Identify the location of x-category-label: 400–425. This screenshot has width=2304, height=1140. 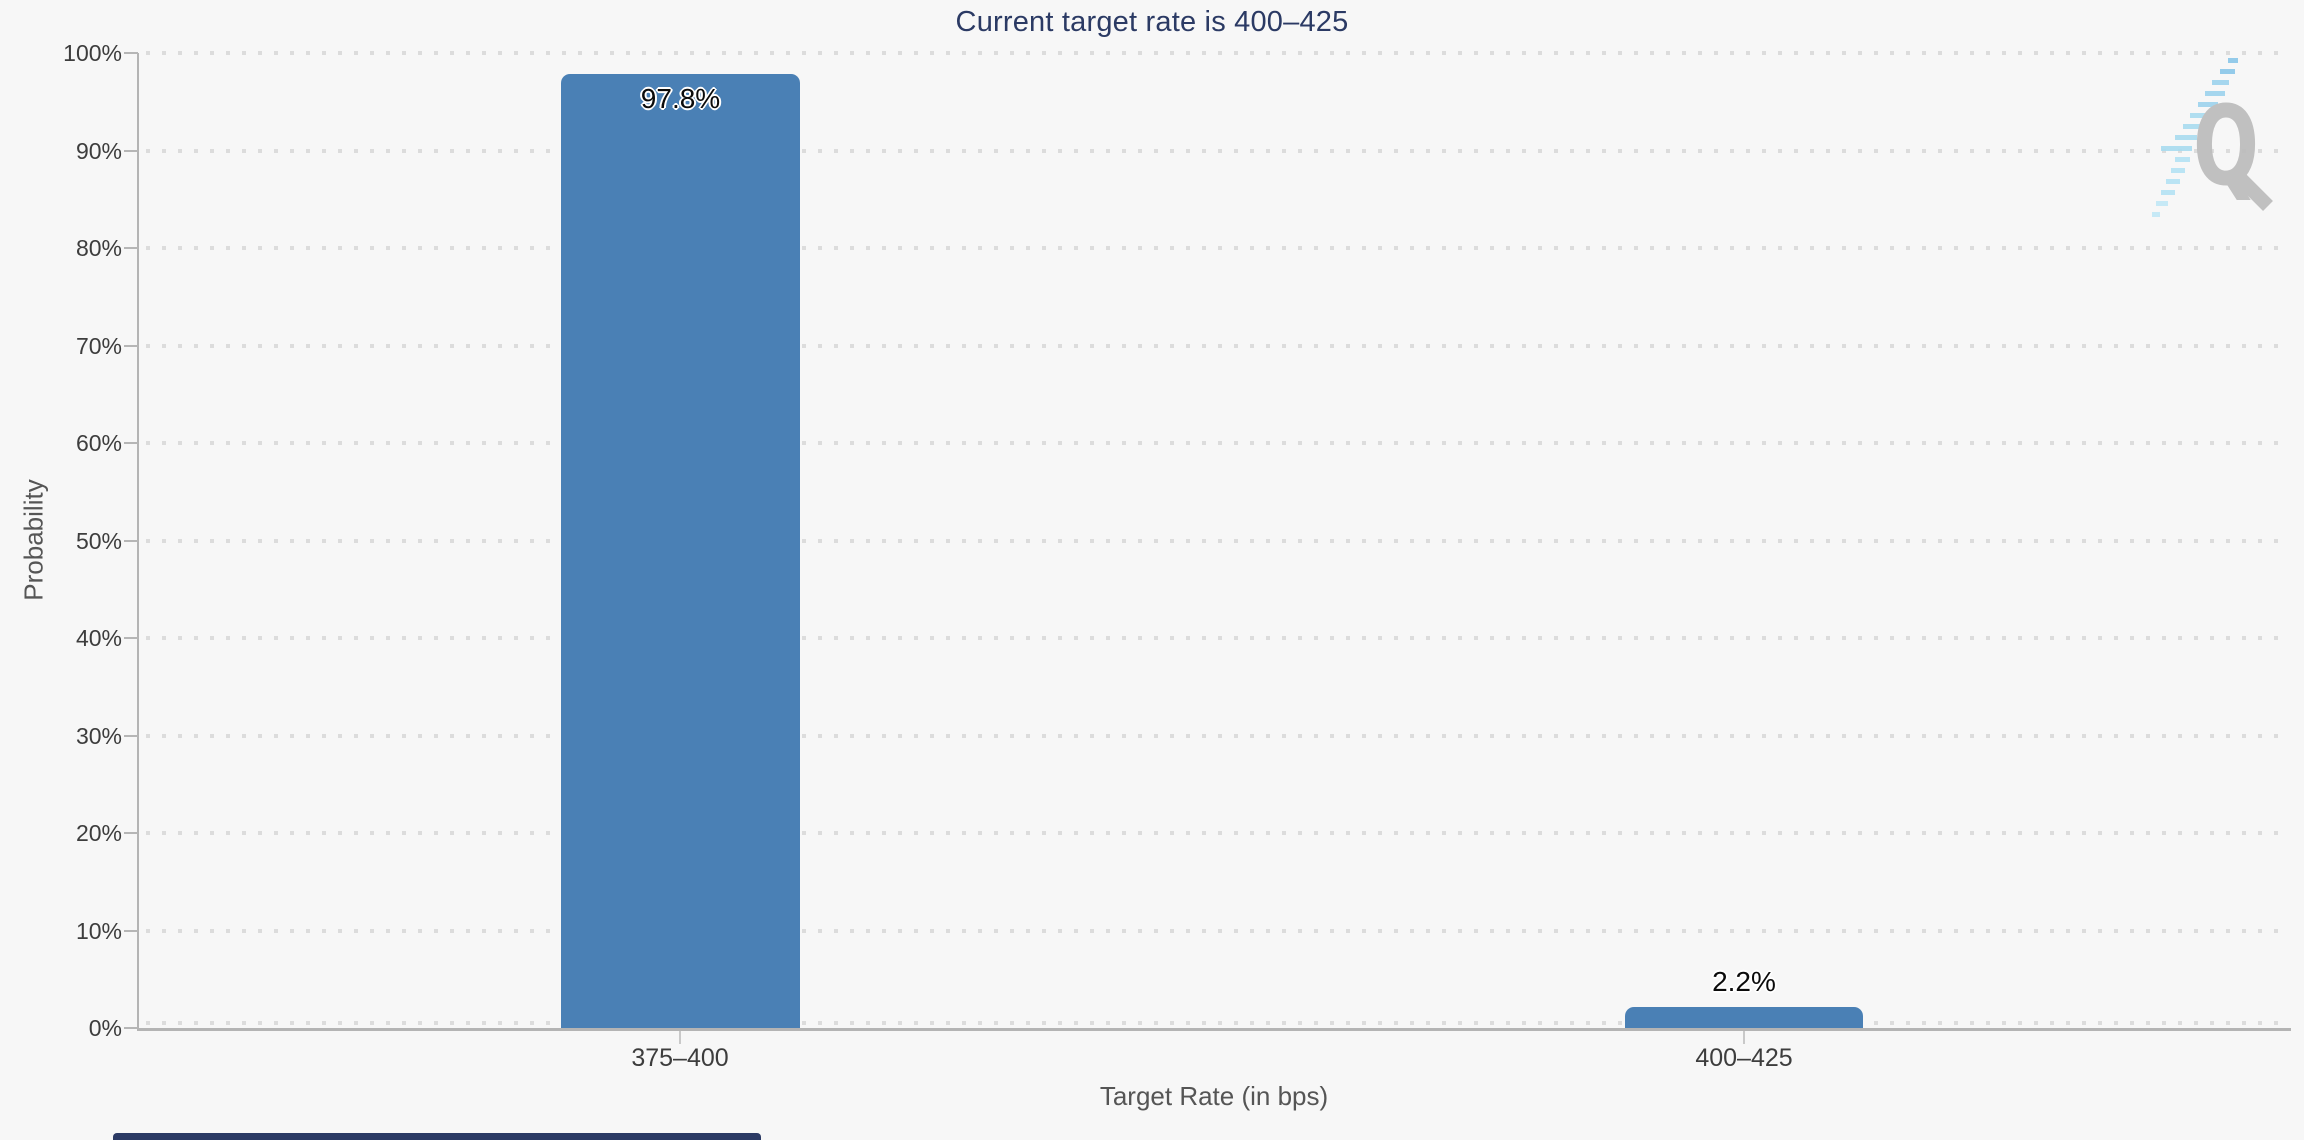
(1744, 1058).